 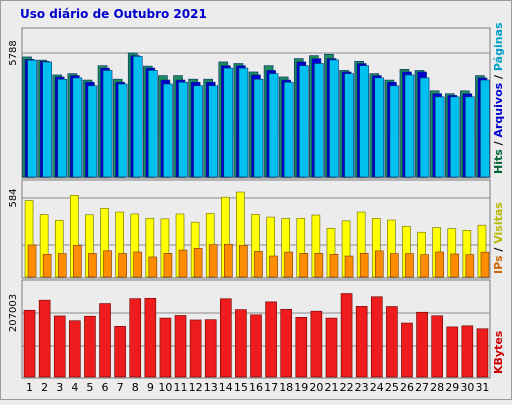 What do you see at coordinates (226, 387) in the screenshot?
I see `x-tick-label: 14` at bounding box center [226, 387].